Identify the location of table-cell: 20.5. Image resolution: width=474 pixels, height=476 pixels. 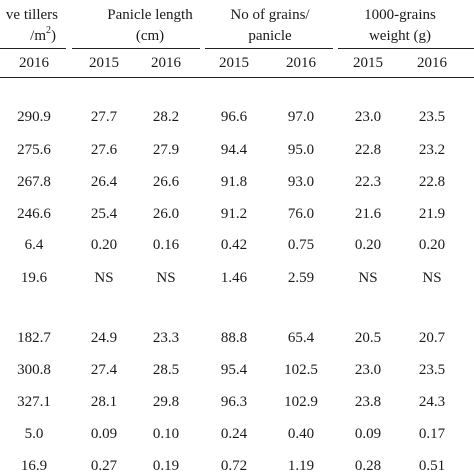
(368, 338).